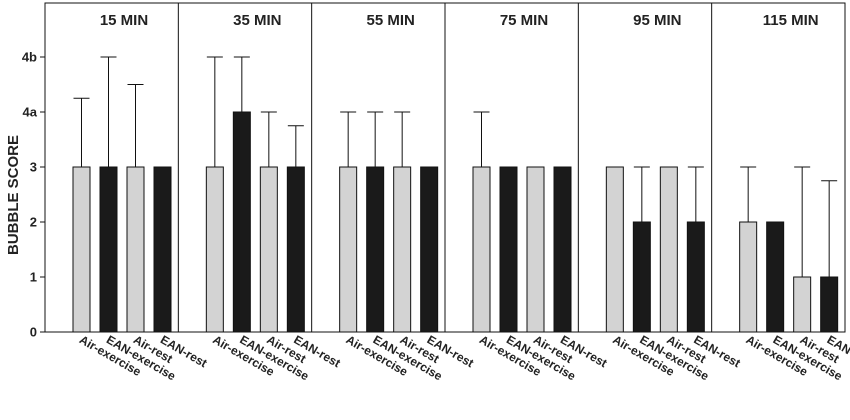 Image resolution: width=850 pixels, height=420 pixels. Describe the element at coordinates (30, 112) in the screenshot. I see `y-tick-label: 4a` at that location.